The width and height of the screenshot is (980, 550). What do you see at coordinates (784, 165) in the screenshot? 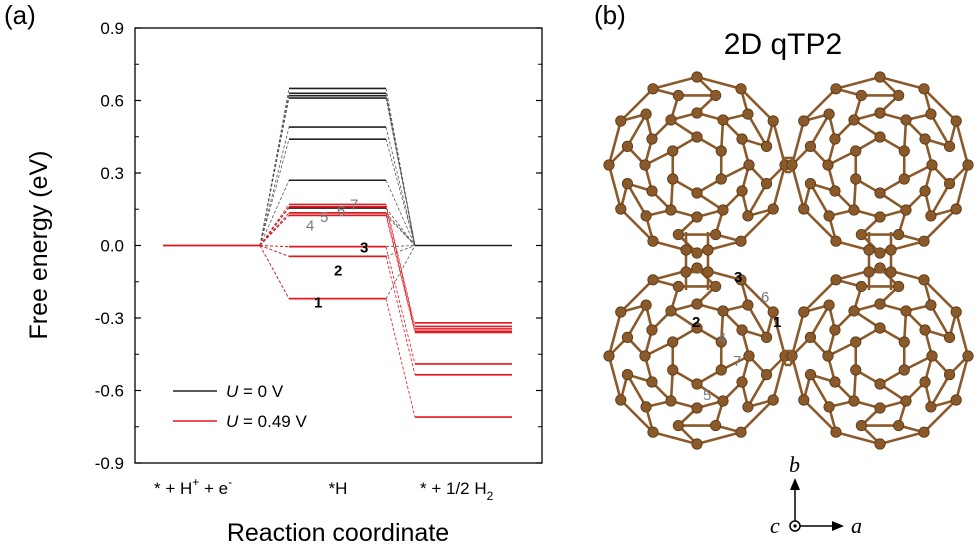
I see `bridge-bond` at bounding box center [784, 165].